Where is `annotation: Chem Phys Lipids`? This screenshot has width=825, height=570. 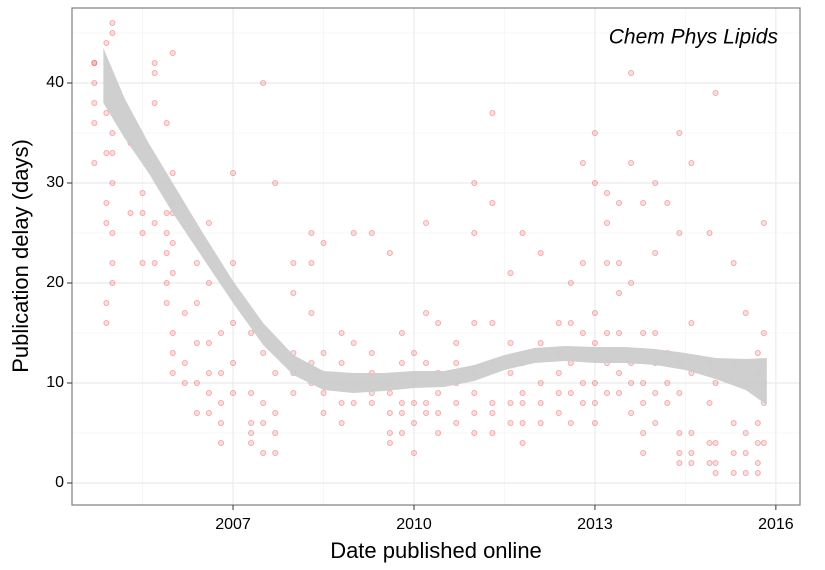
annotation: Chem Phys Lipids is located at coordinates (694, 37).